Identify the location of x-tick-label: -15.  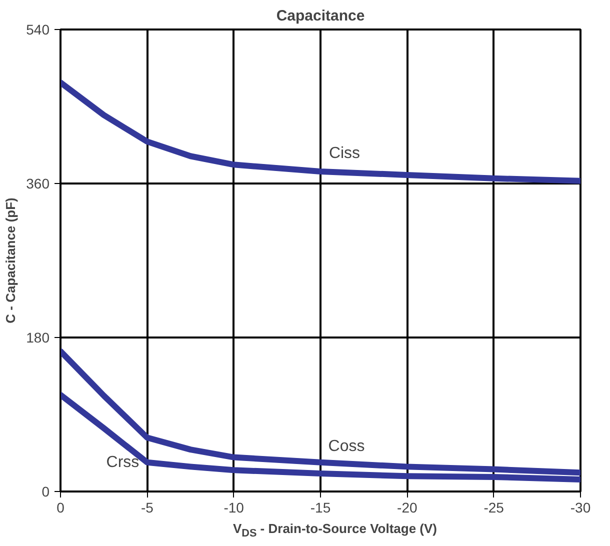
(320, 508).